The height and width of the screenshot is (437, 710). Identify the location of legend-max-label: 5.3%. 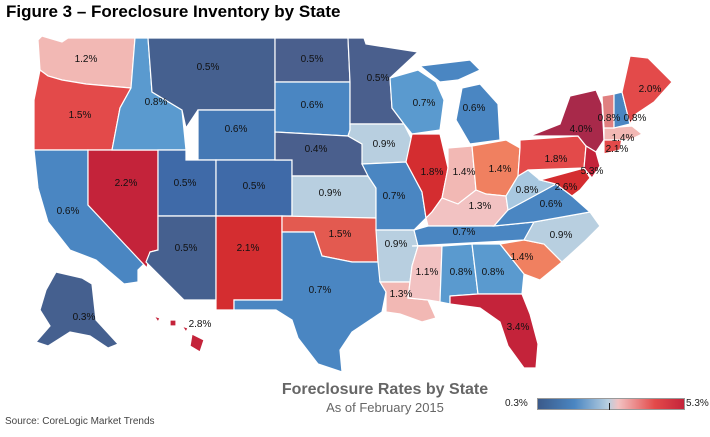
(697, 403).